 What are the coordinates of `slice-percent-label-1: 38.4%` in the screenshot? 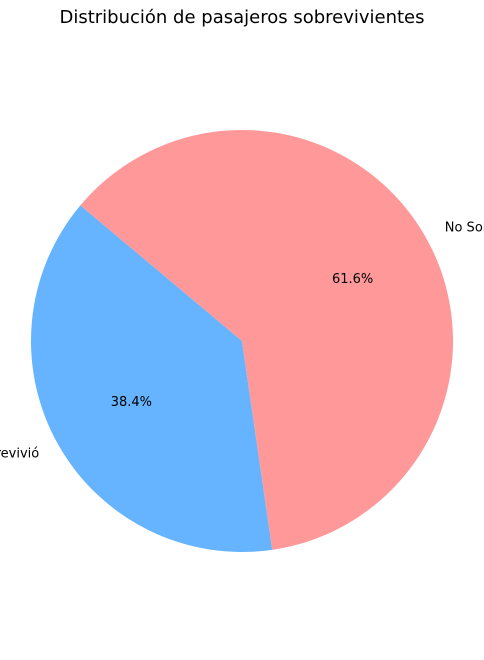 It's located at (131, 402).